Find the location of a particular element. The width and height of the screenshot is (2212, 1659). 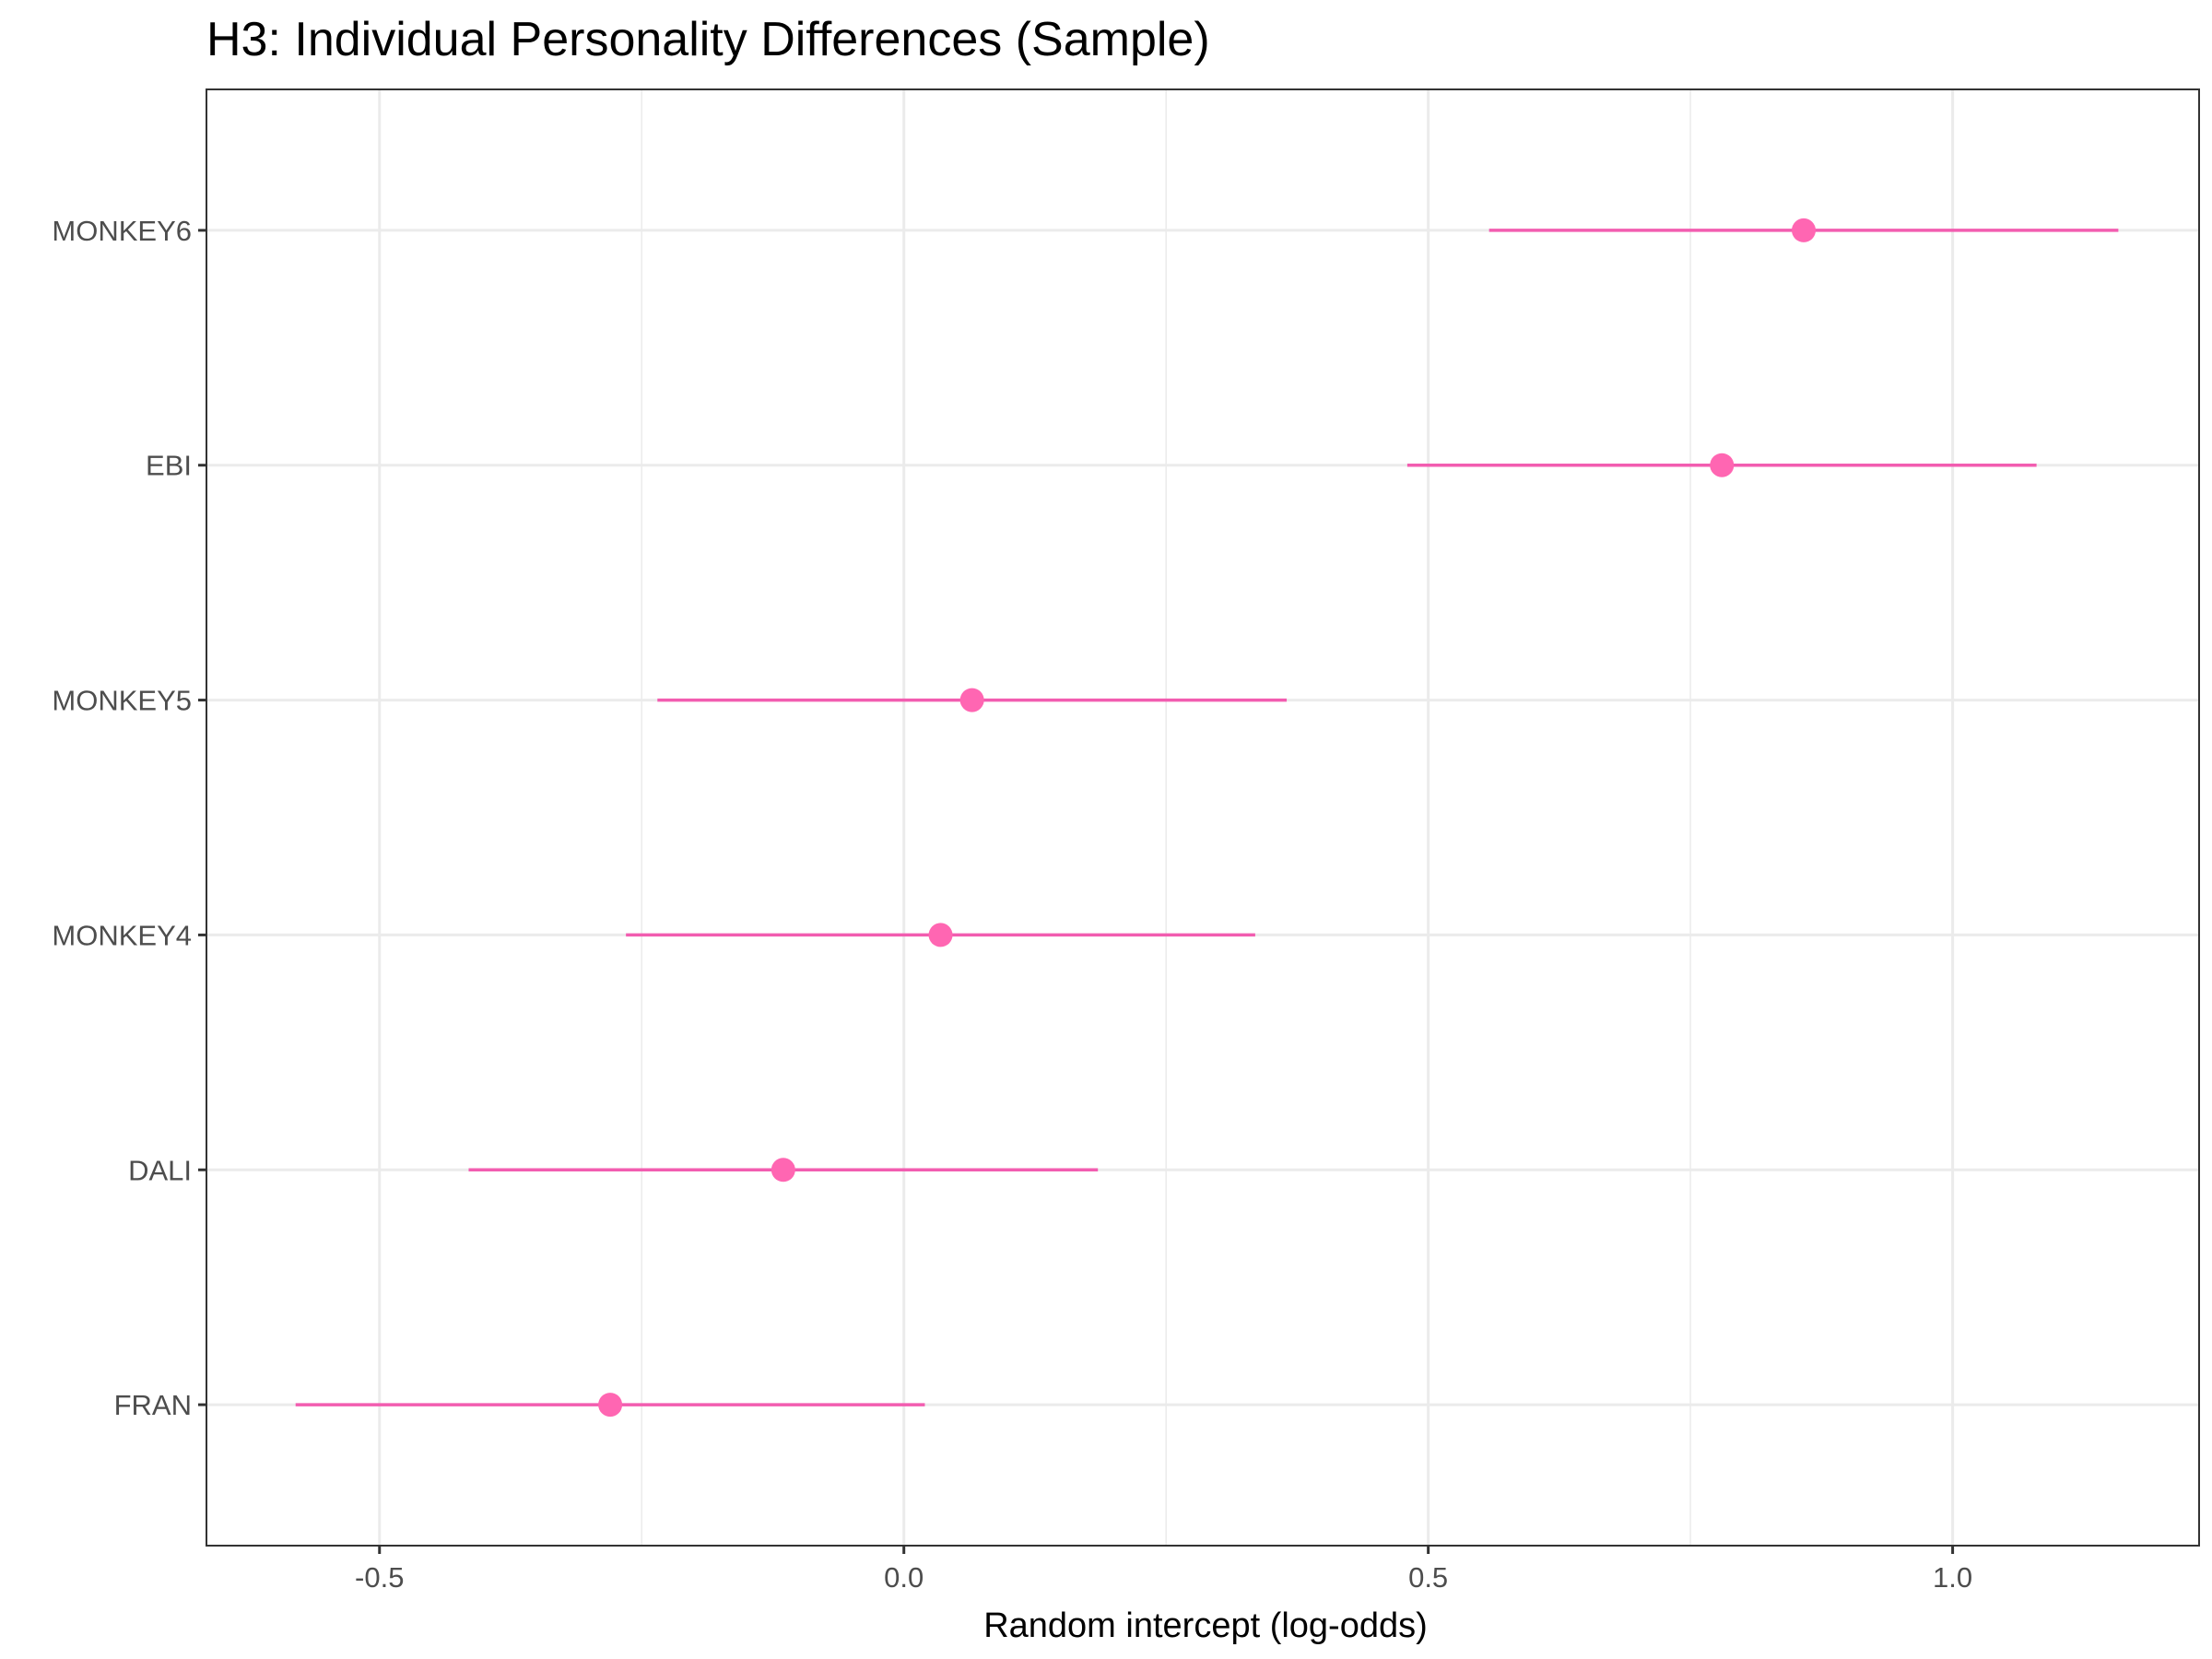

y-tick-label-ebi: EBI is located at coordinates (169, 466).